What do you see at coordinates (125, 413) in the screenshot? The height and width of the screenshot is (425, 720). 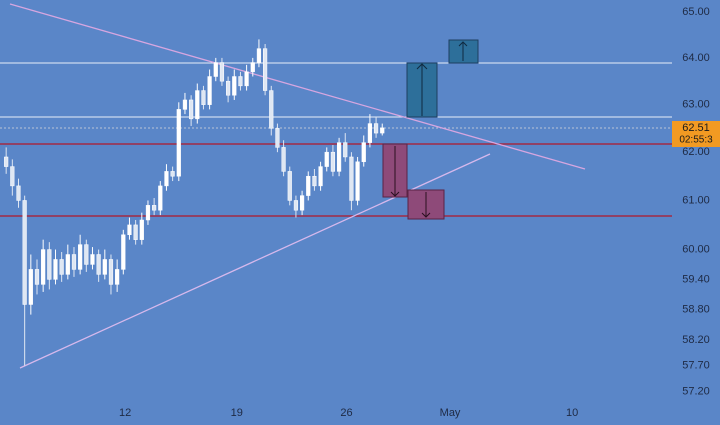 I see `x-tick-label: 12` at bounding box center [125, 413].